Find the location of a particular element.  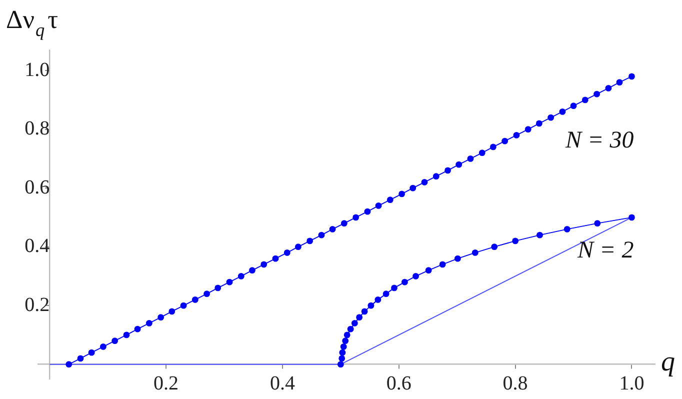

y-tick-label: 0.6 is located at coordinates (37, 187).